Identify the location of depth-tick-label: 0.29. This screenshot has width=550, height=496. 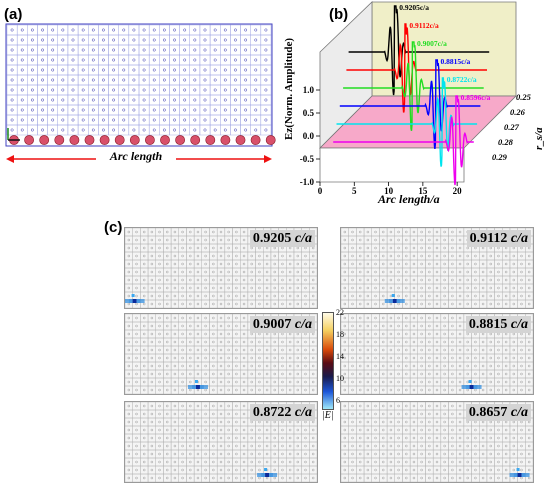
(500, 157).